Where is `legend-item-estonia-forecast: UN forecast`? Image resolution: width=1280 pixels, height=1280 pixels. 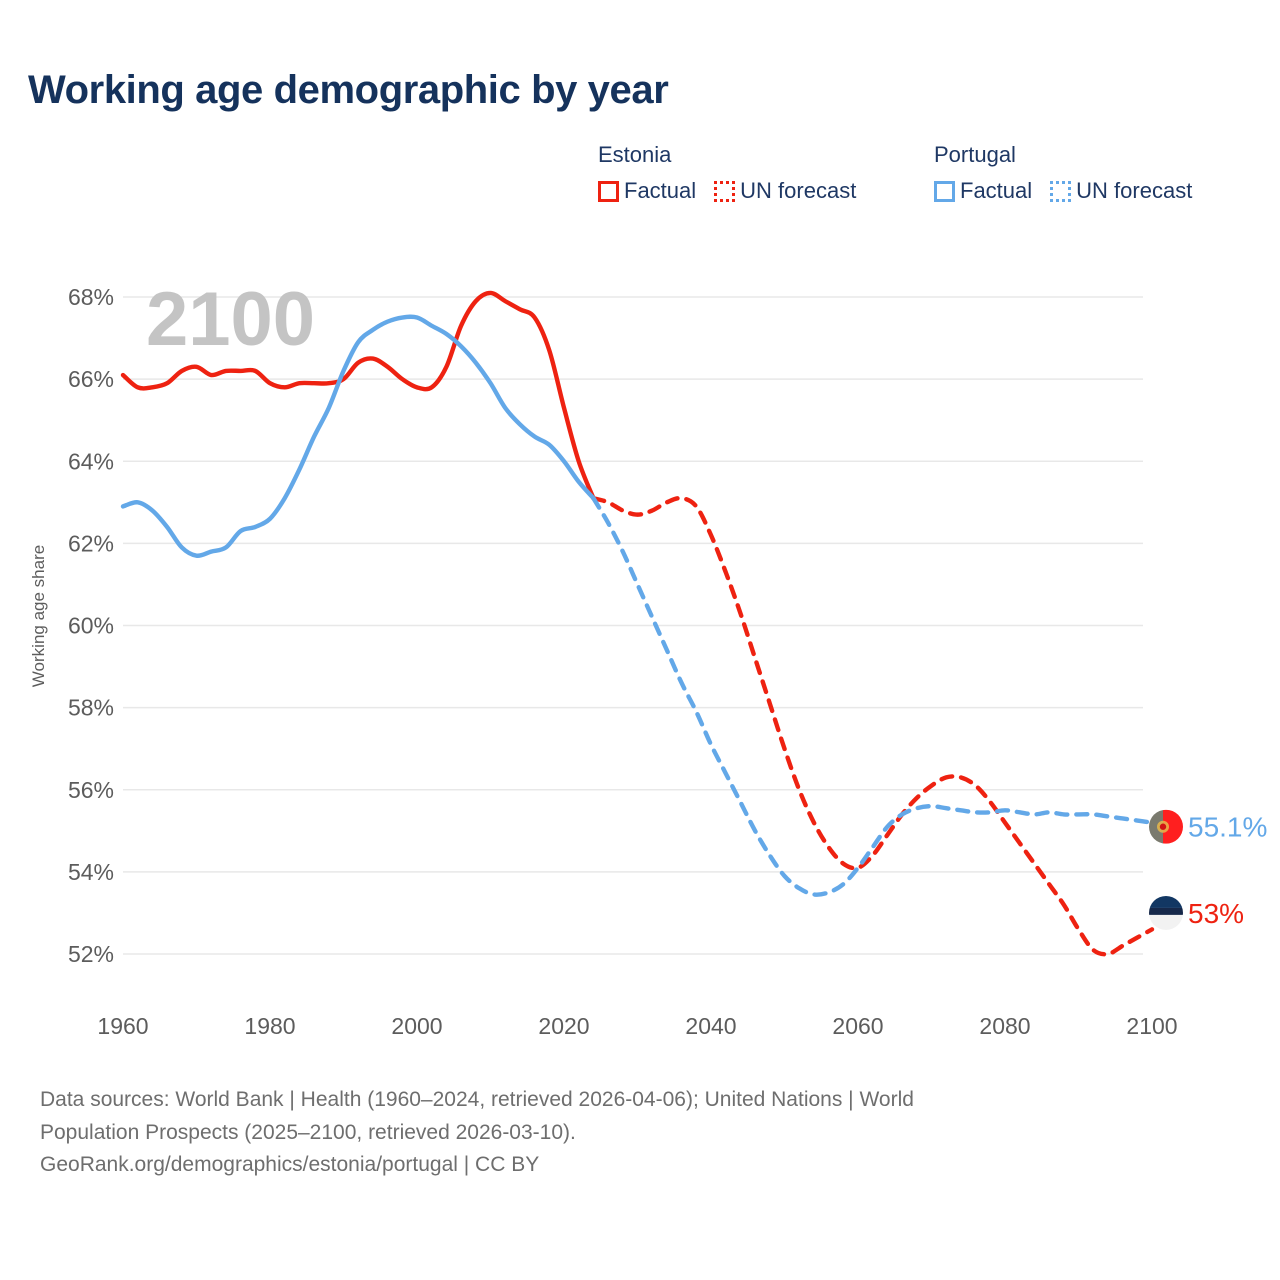
legend-item-estonia-forecast: UN forecast is located at coordinates (785, 191).